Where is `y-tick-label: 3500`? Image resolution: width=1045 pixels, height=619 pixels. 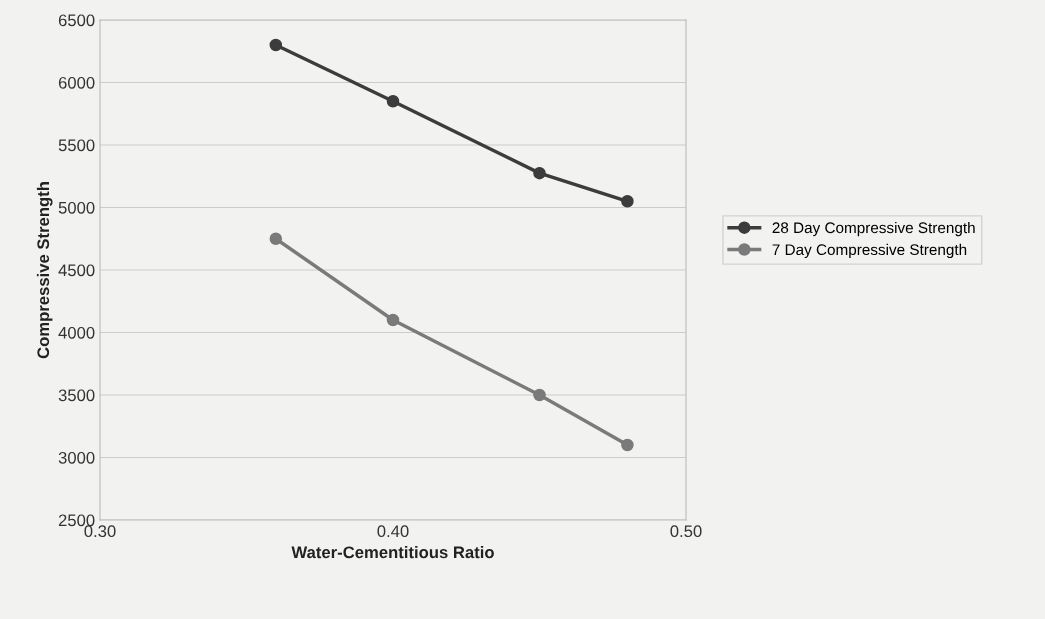
y-tick-label: 3500 is located at coordinates (76, 395).